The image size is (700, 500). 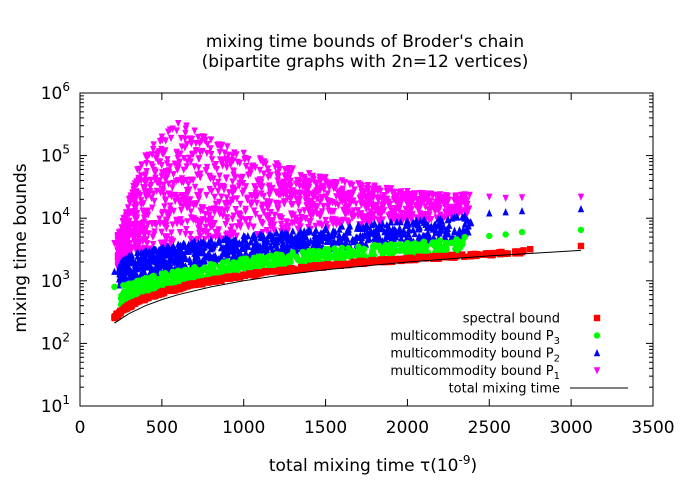 I want to click on legend-label: spectral bound, so click(x=511, y=319).